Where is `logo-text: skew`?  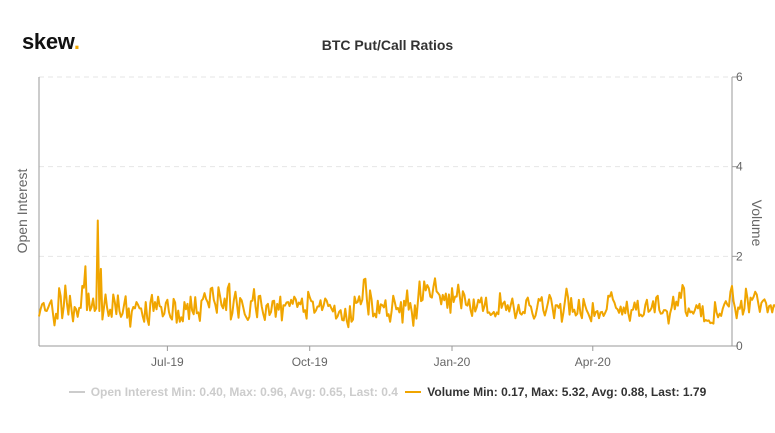
logo-text: skew is located at coordinates (48, 41).